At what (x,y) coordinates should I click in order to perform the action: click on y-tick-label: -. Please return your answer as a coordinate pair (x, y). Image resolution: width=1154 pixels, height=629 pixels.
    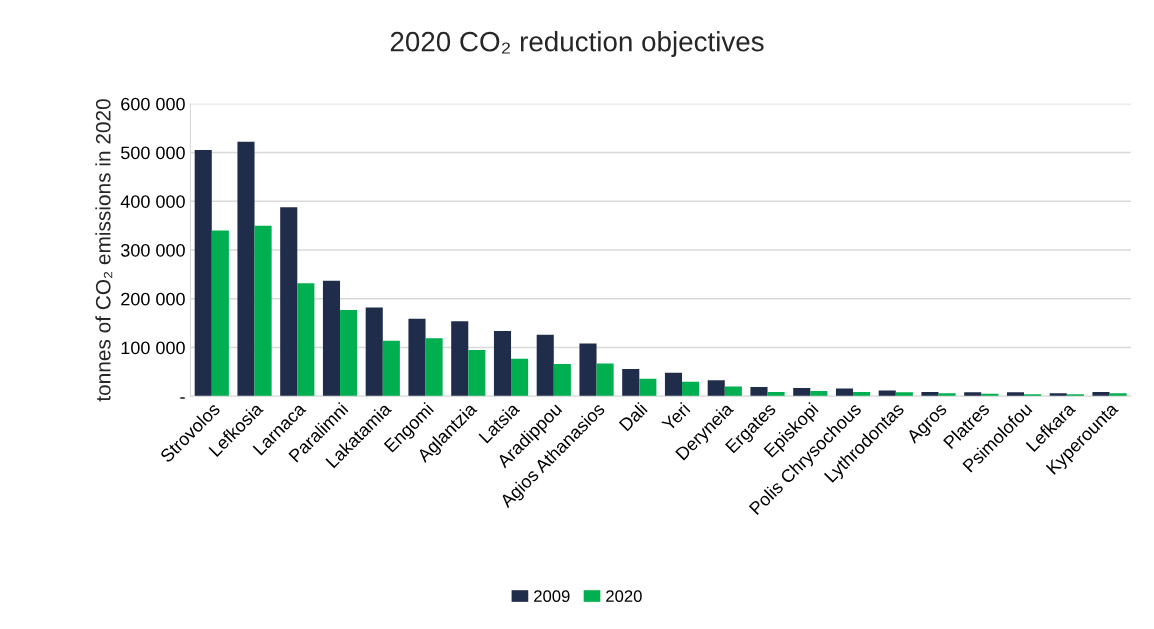
    Looking at the image, I should click on (182, 398).